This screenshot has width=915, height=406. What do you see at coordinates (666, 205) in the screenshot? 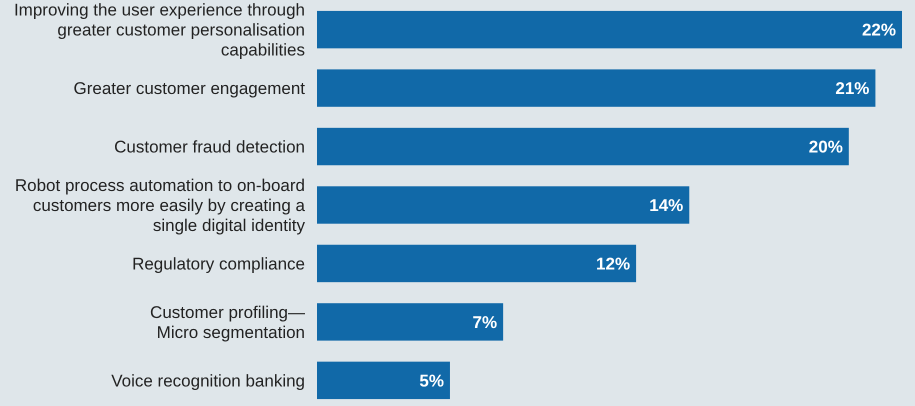
I see `data-label: 14%` at bounding box center [666, 205].